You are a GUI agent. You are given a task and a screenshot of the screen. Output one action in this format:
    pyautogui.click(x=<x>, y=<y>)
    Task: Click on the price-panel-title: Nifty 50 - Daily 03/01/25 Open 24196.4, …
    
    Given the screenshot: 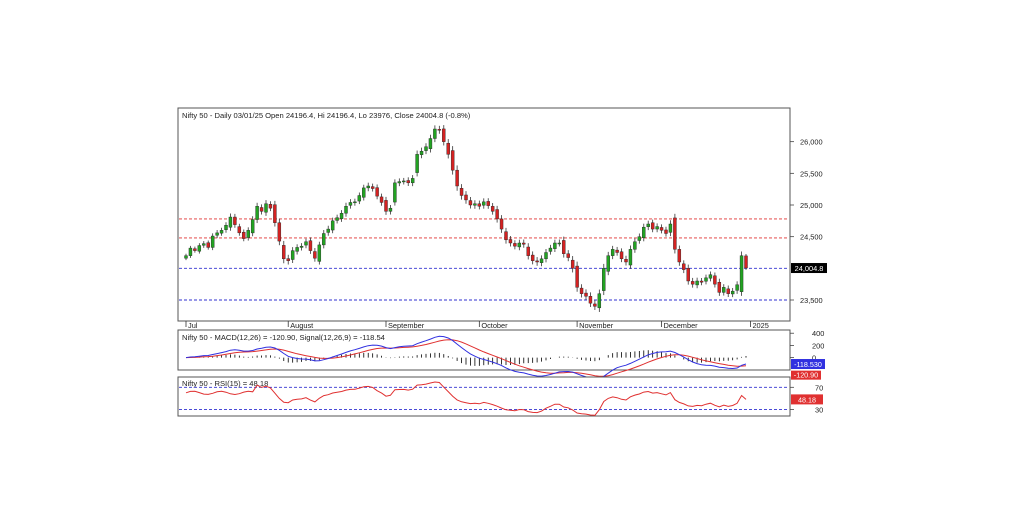 What is the action you would take?
    pyautogui.click(x=326, y=115)
    